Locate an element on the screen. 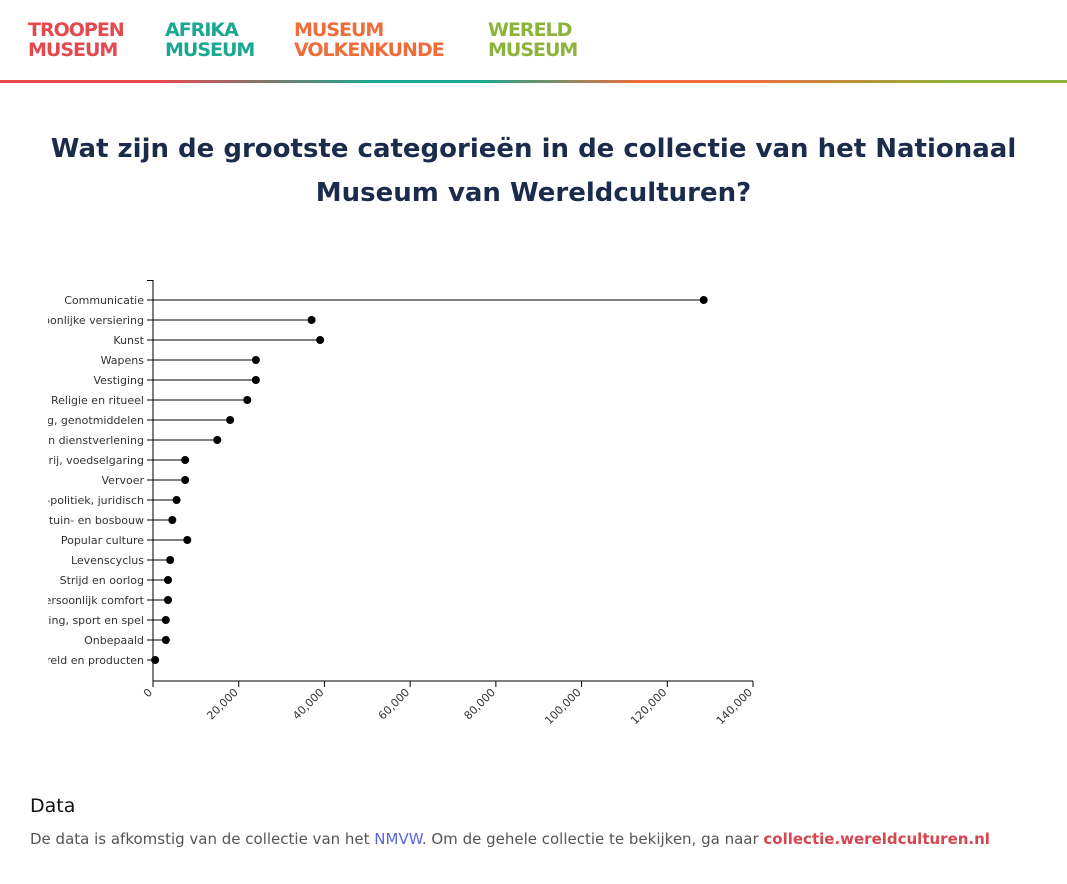  category-label: Jacht, visserij, voedselgaring is located at coordinates (72, 460).